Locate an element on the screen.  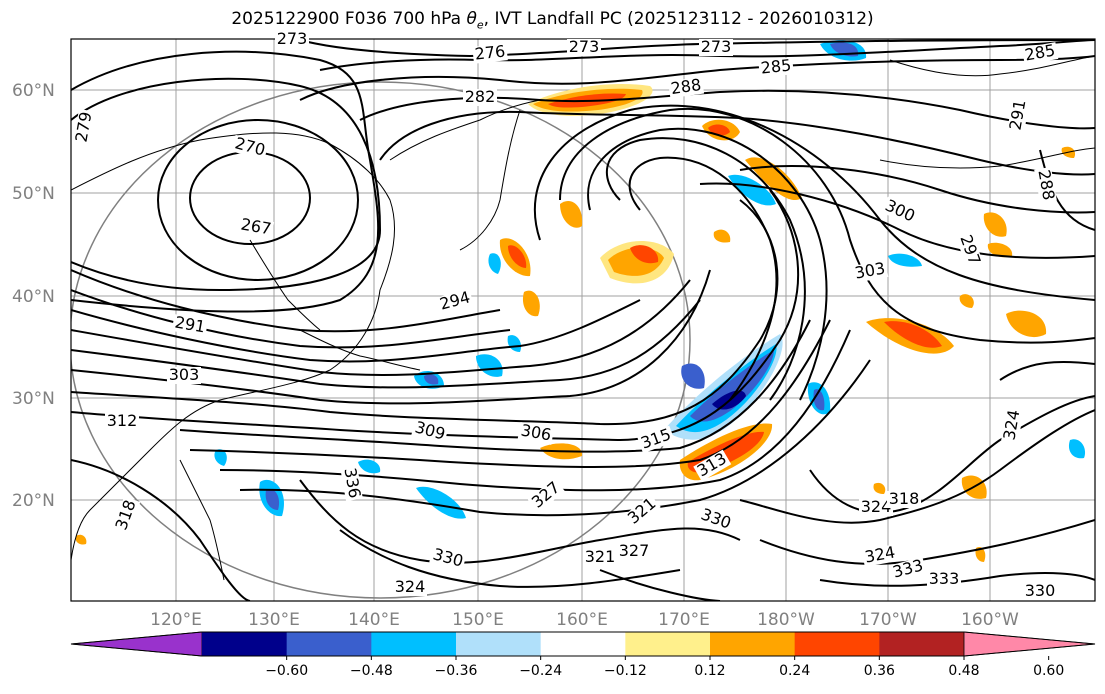
colorbar-tick-label: 0.48 is located at coordinates (963, 671).